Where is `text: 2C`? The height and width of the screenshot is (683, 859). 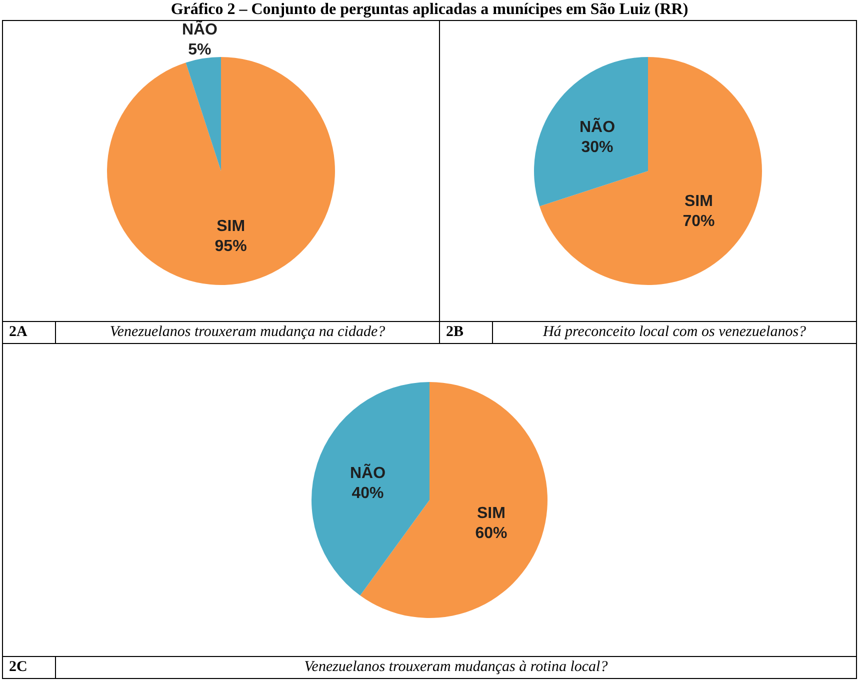 text: 2C is located at coordinates (29, 667).